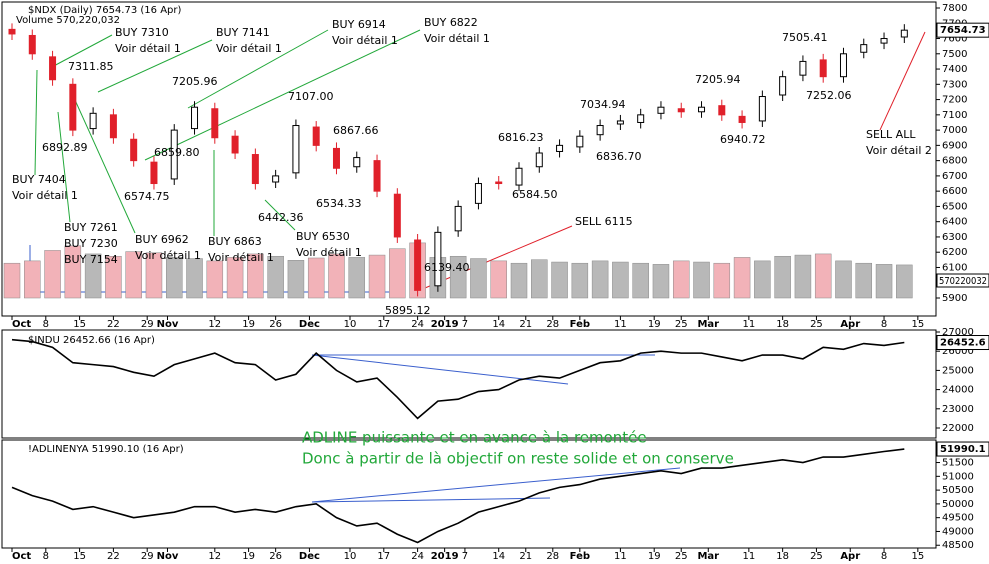 The height and width of the screenshot is (564, 989). I want to click on x-tick-label: 25, so click(816, 556).